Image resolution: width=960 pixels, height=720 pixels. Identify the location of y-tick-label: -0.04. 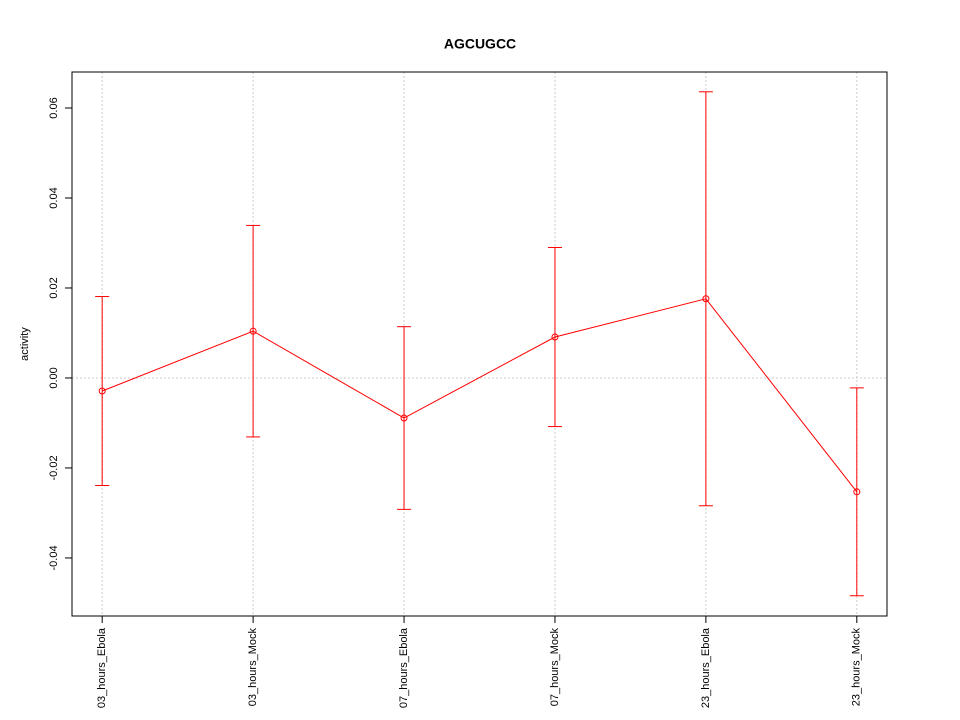
(54, 557).